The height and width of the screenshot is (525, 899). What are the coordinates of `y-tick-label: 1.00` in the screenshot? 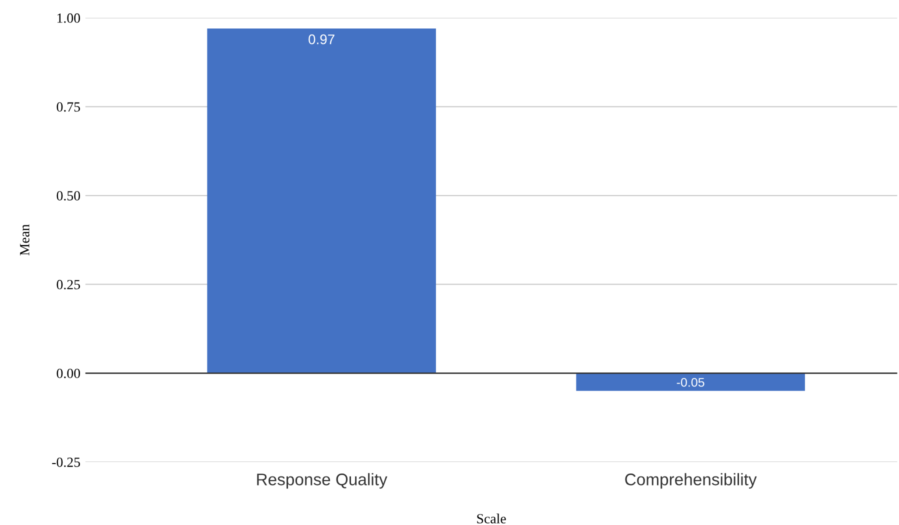 It's located at (68, 18).